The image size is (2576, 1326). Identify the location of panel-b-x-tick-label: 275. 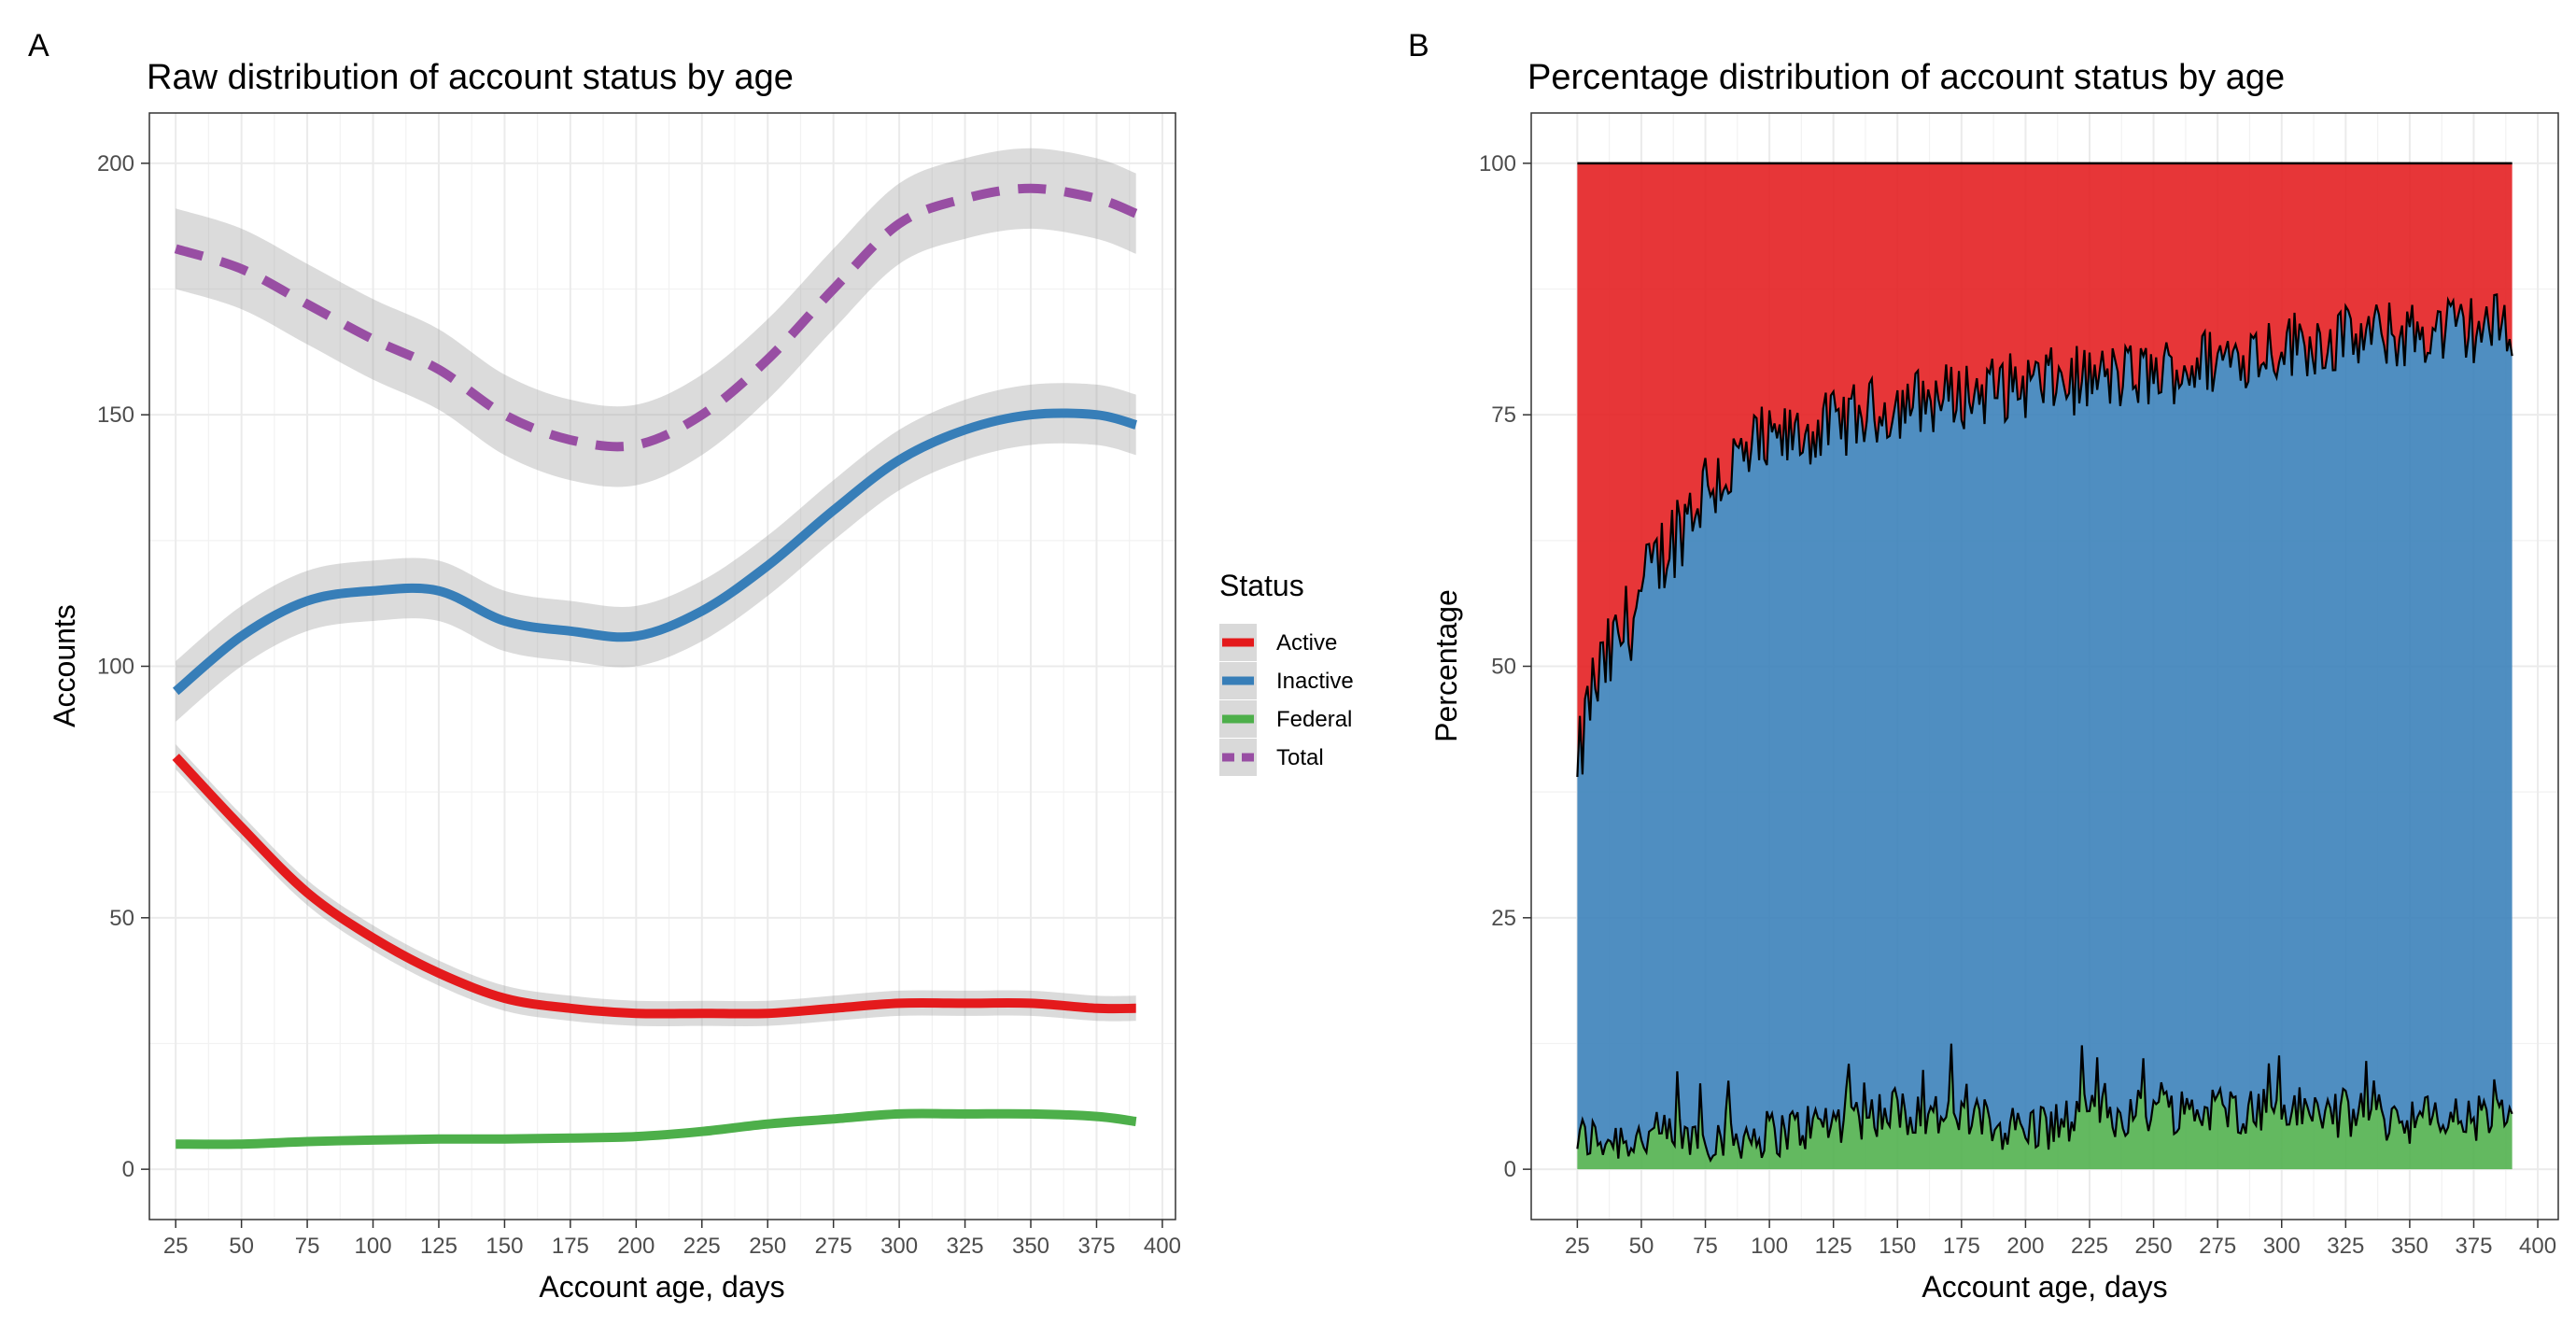
(2218, 1246).